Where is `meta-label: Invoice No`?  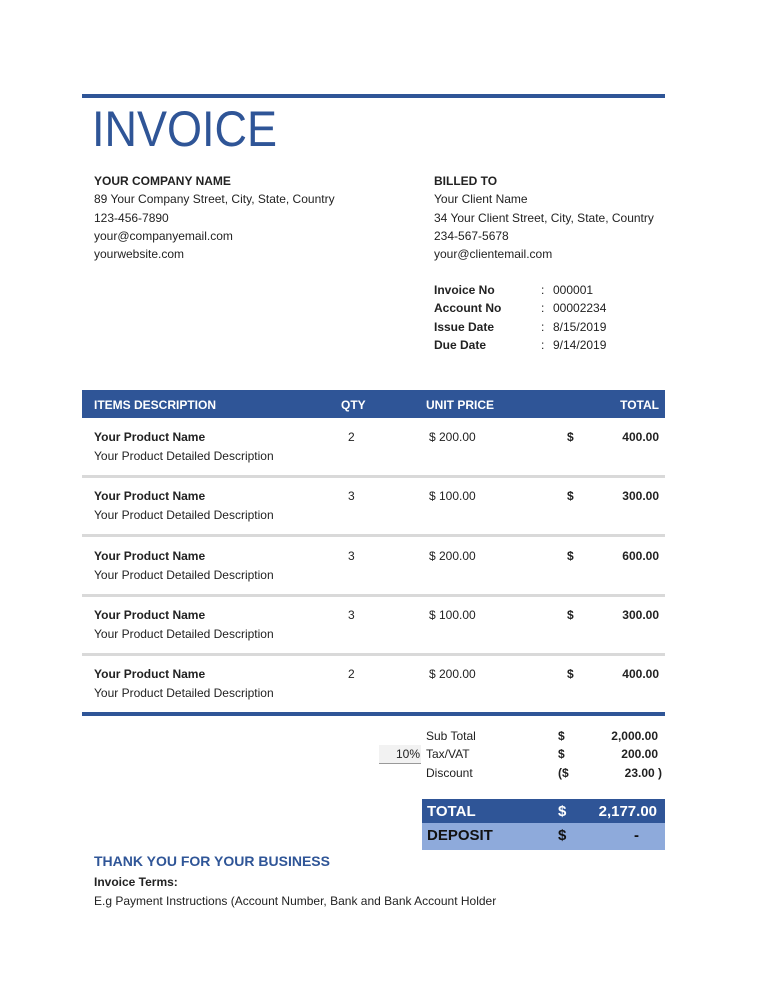
meta-label: Invoice No is located at coordinates (464, 290).